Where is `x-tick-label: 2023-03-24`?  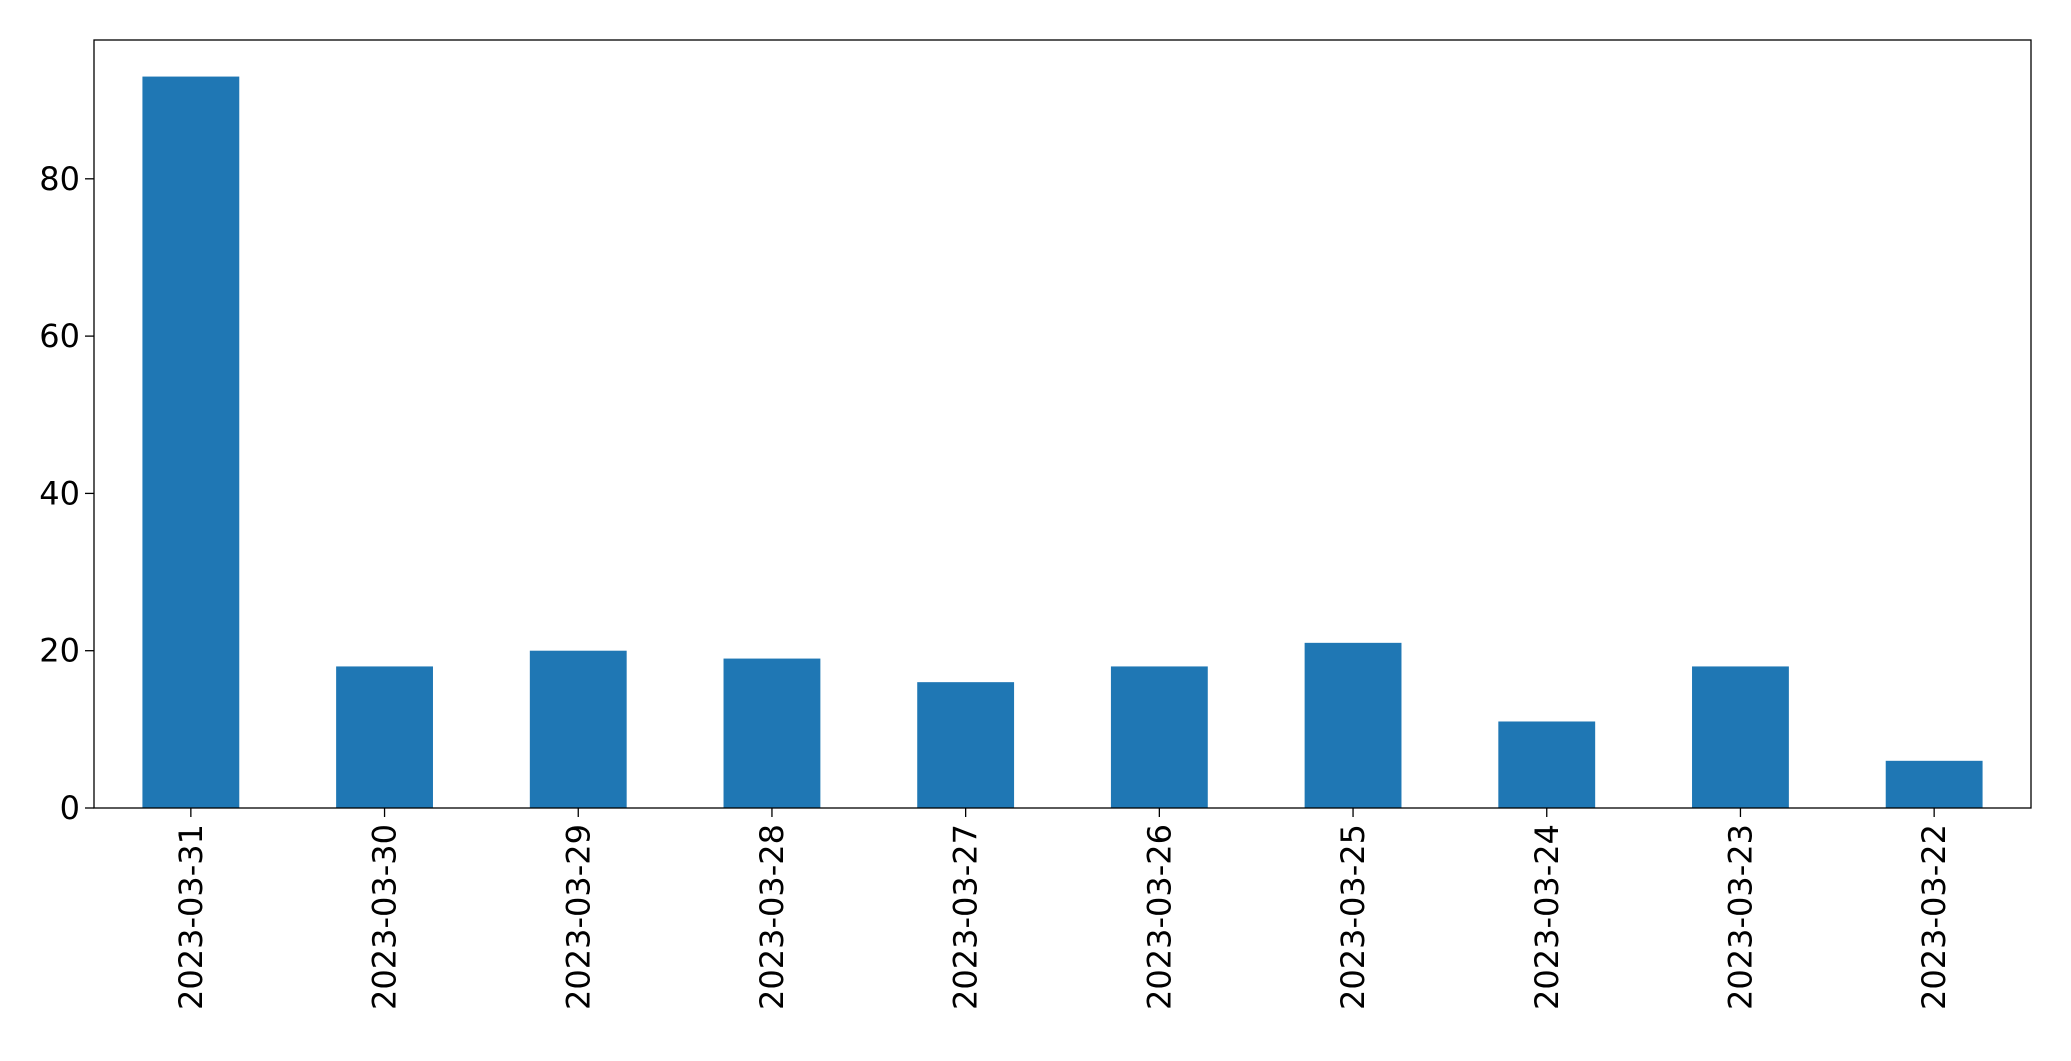
x-tick-label: 2023-03-24 is located at coordinates (1547, 917).